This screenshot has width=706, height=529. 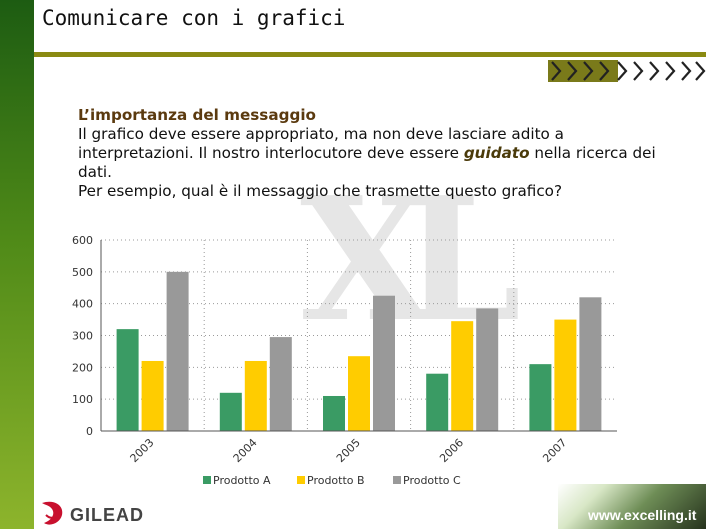 What do you see at coordinates (451, 450) in the screenshot?
I see `x-tick-label: 2006` at bounding box center [451, 450].